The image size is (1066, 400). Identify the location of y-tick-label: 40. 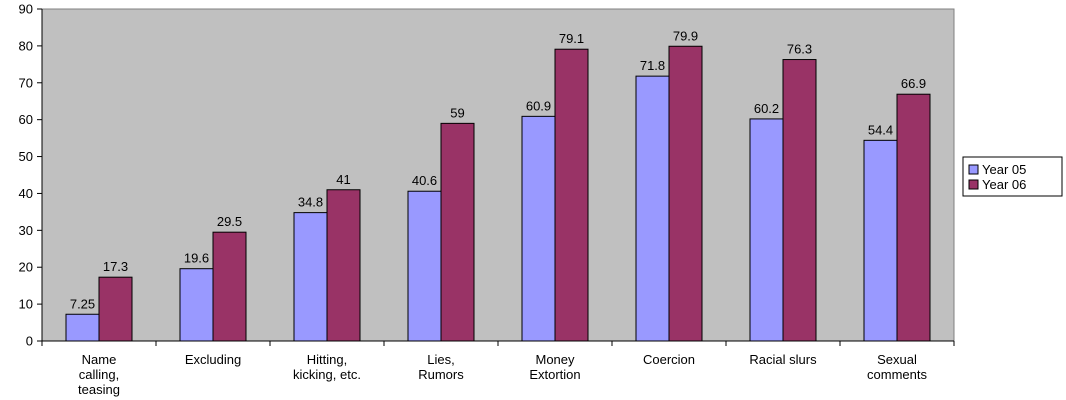
(26, 193).